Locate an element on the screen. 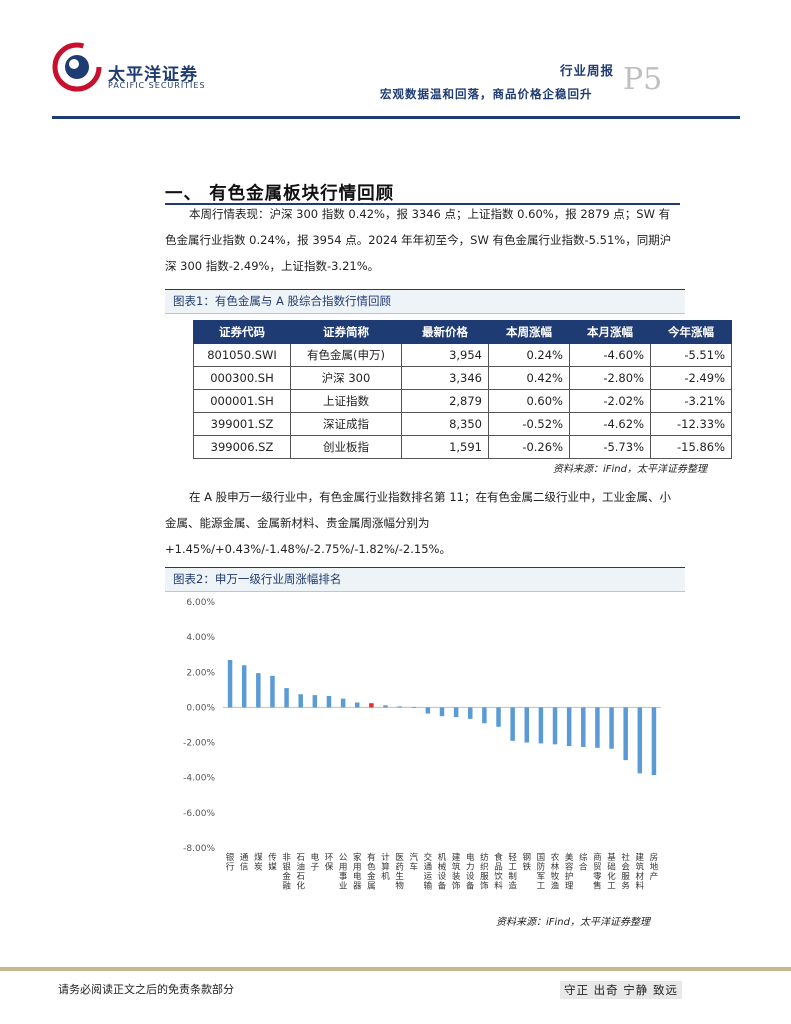  table-cell: -2.80% is located at coordinates (610, 378).